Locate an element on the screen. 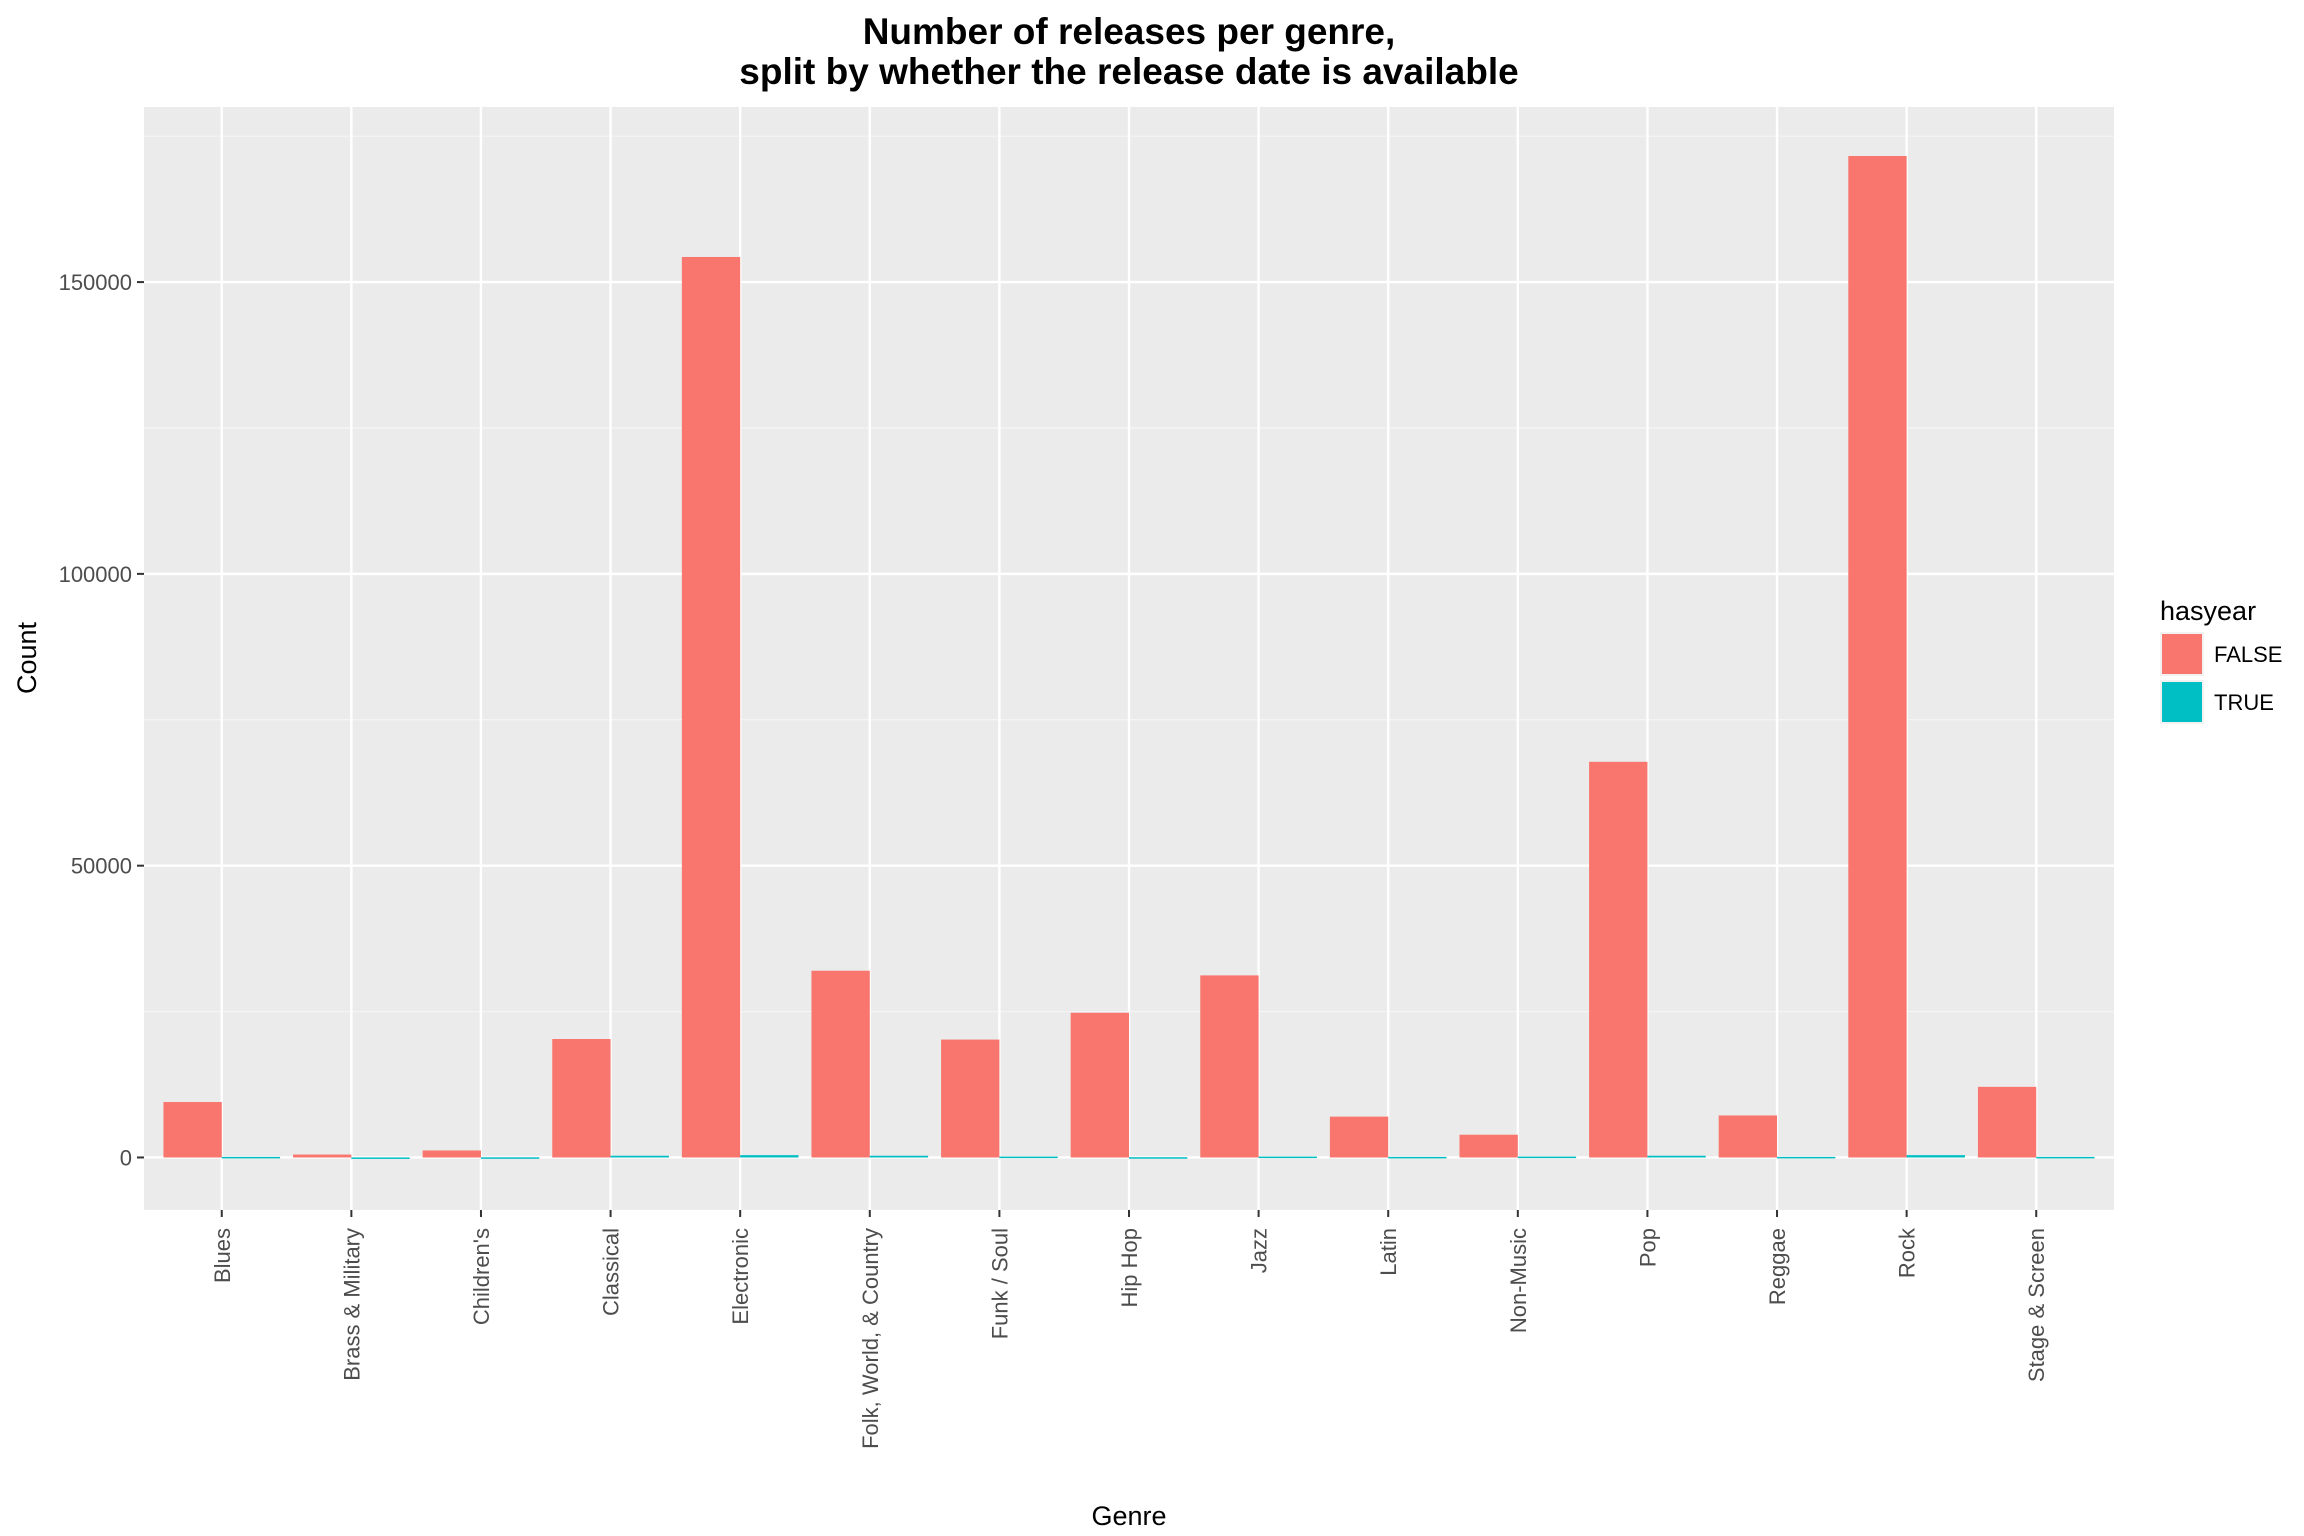 This screenshot has height=1536, width=2304. chart-title-line-1: Number of releases per genre, is located at coordinates (1129, 31).